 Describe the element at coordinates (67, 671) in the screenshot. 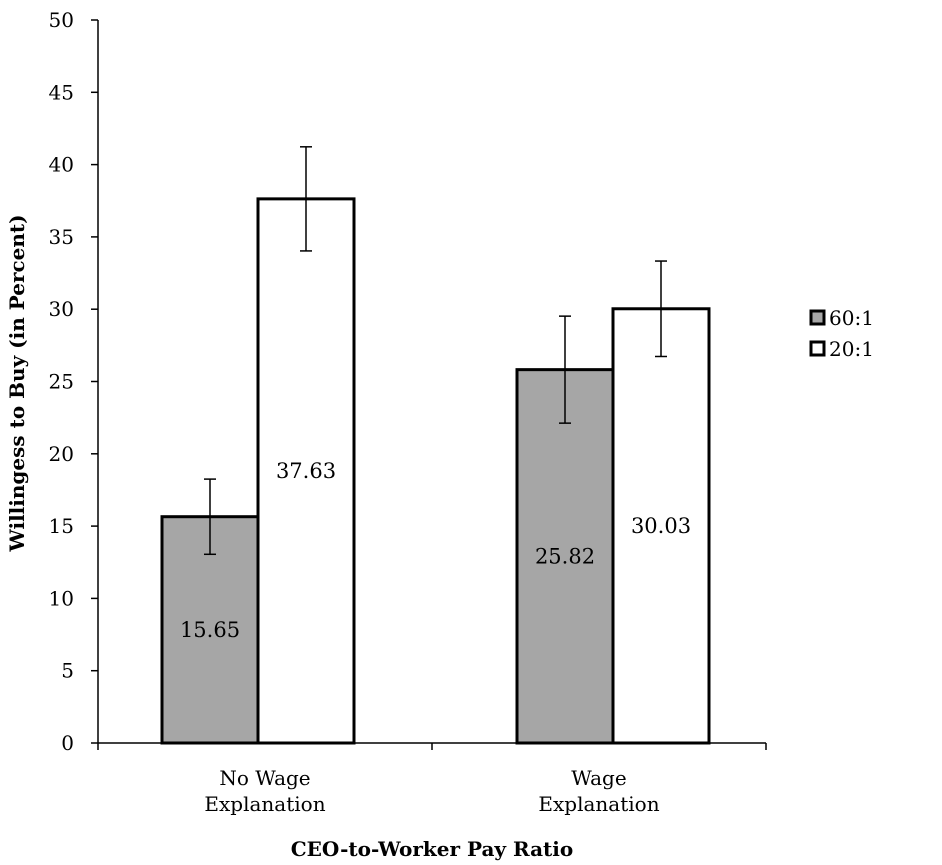

I see `y-tick-label: 5` at that location.